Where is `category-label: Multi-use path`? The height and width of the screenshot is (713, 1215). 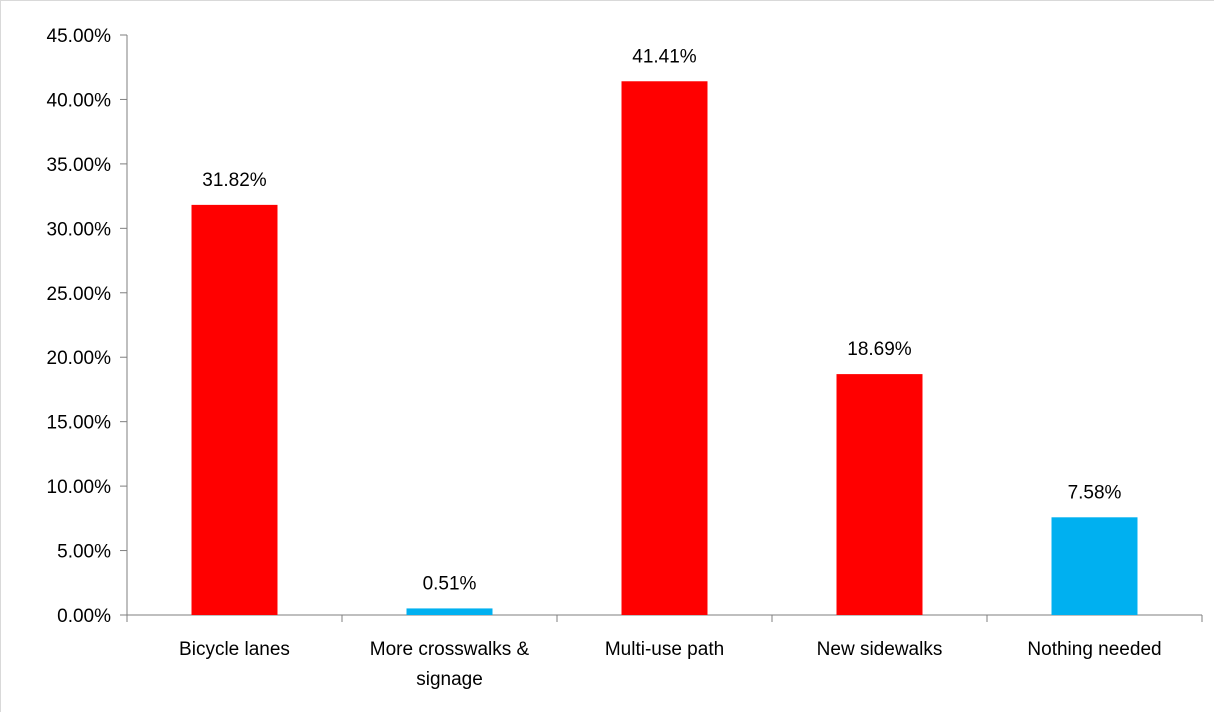 category-label: Multi-use path is located at coordinates (664, 649).